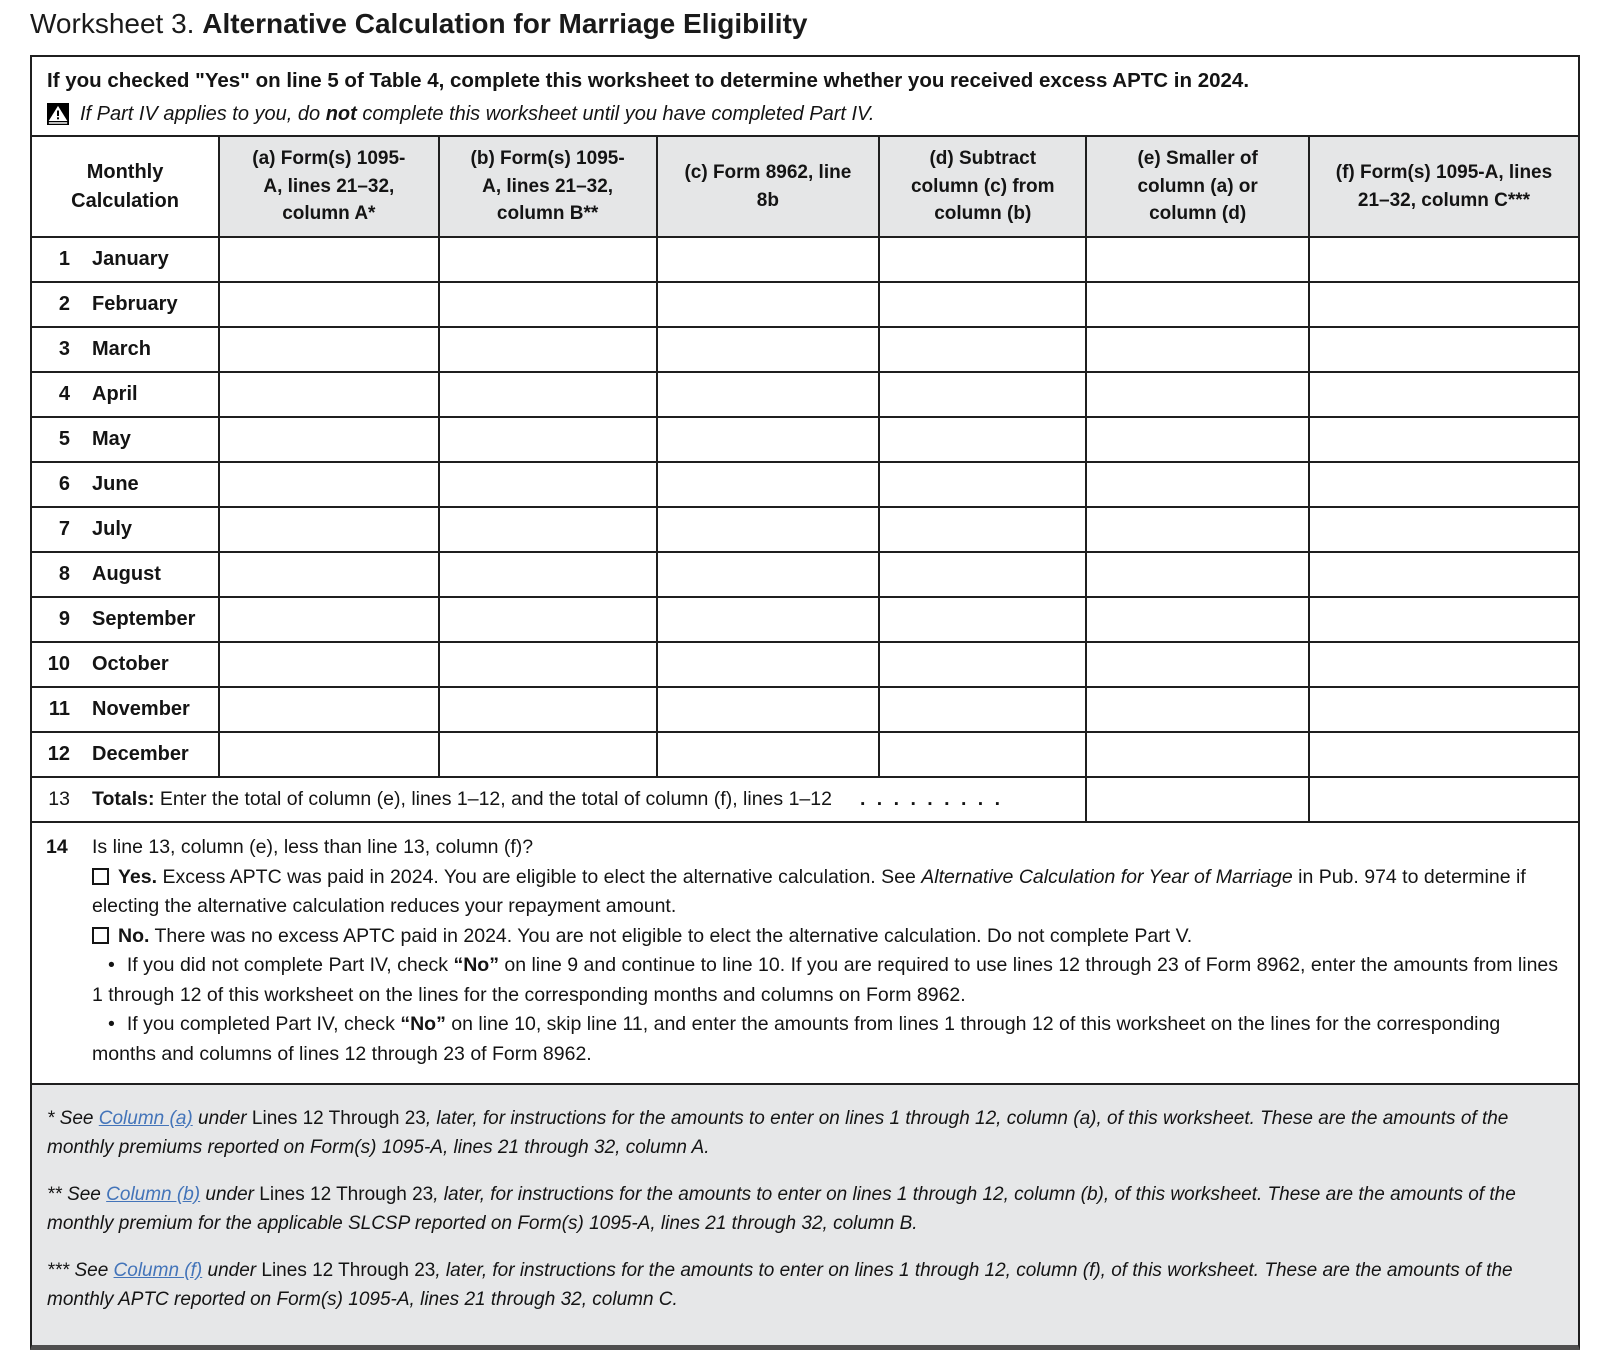  I want to click on month-label: December, so click(140, 754).